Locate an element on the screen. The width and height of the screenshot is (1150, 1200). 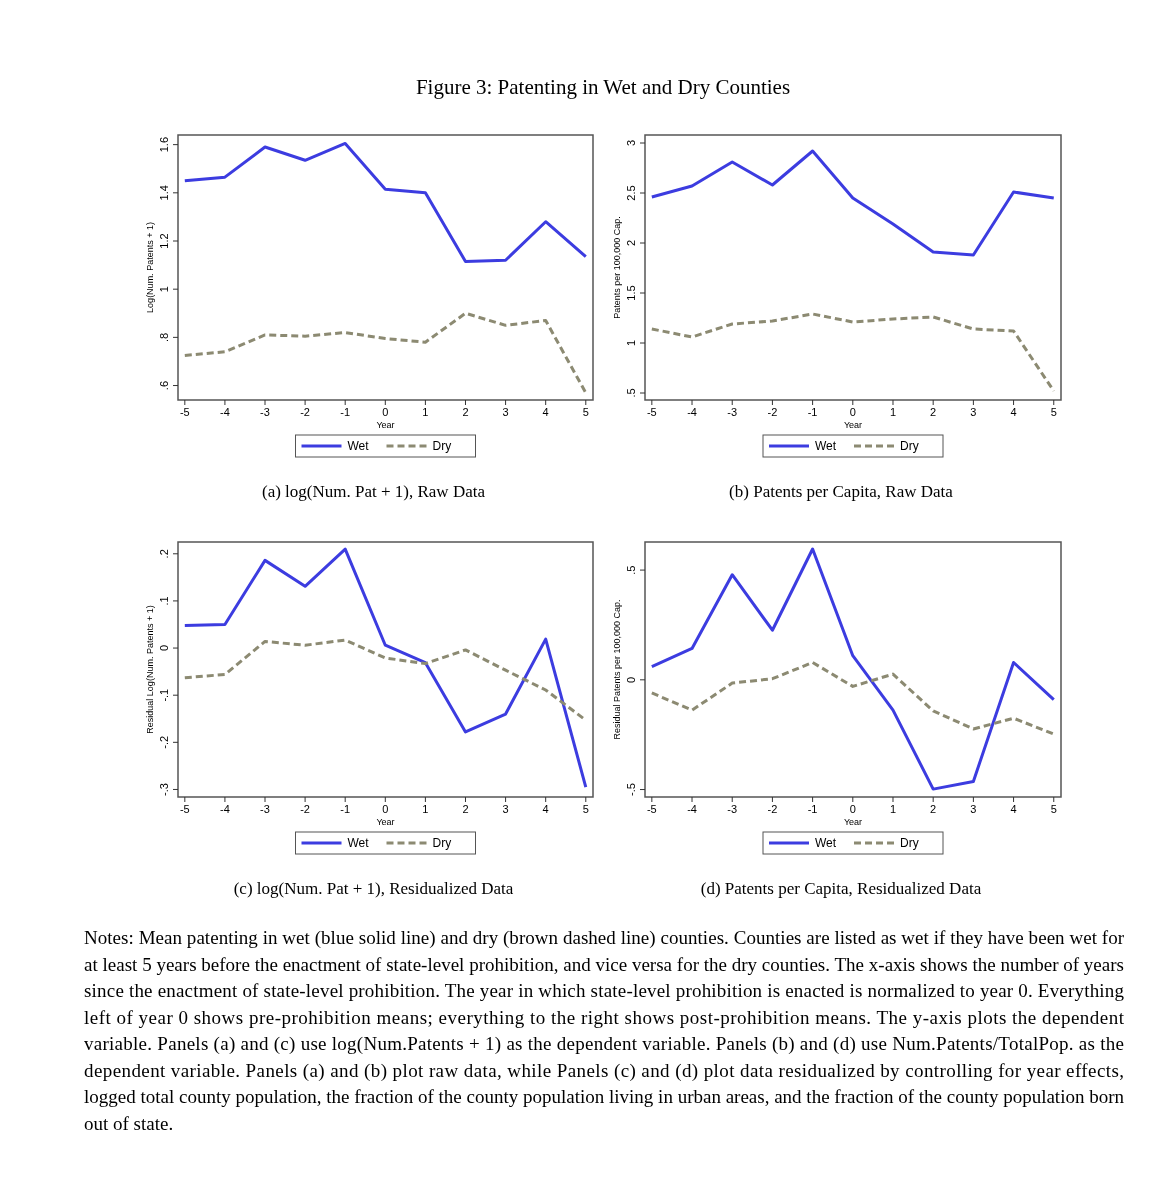
y-tick-label: 2.5 is located at coordinates (631, 193).